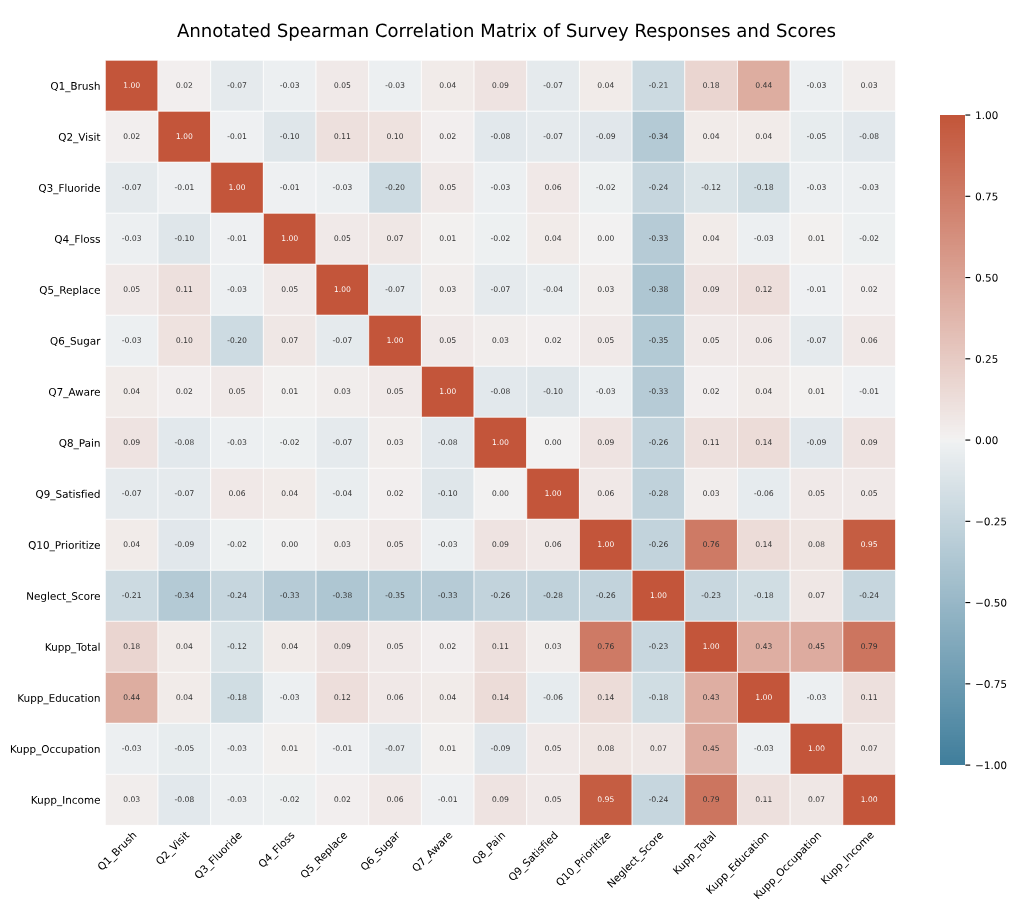 The image size is (1013, 913). Describe the element at coordinates (77, 240) in the screenshot. I see `y-tick-label: Q4_Floss` at that location.